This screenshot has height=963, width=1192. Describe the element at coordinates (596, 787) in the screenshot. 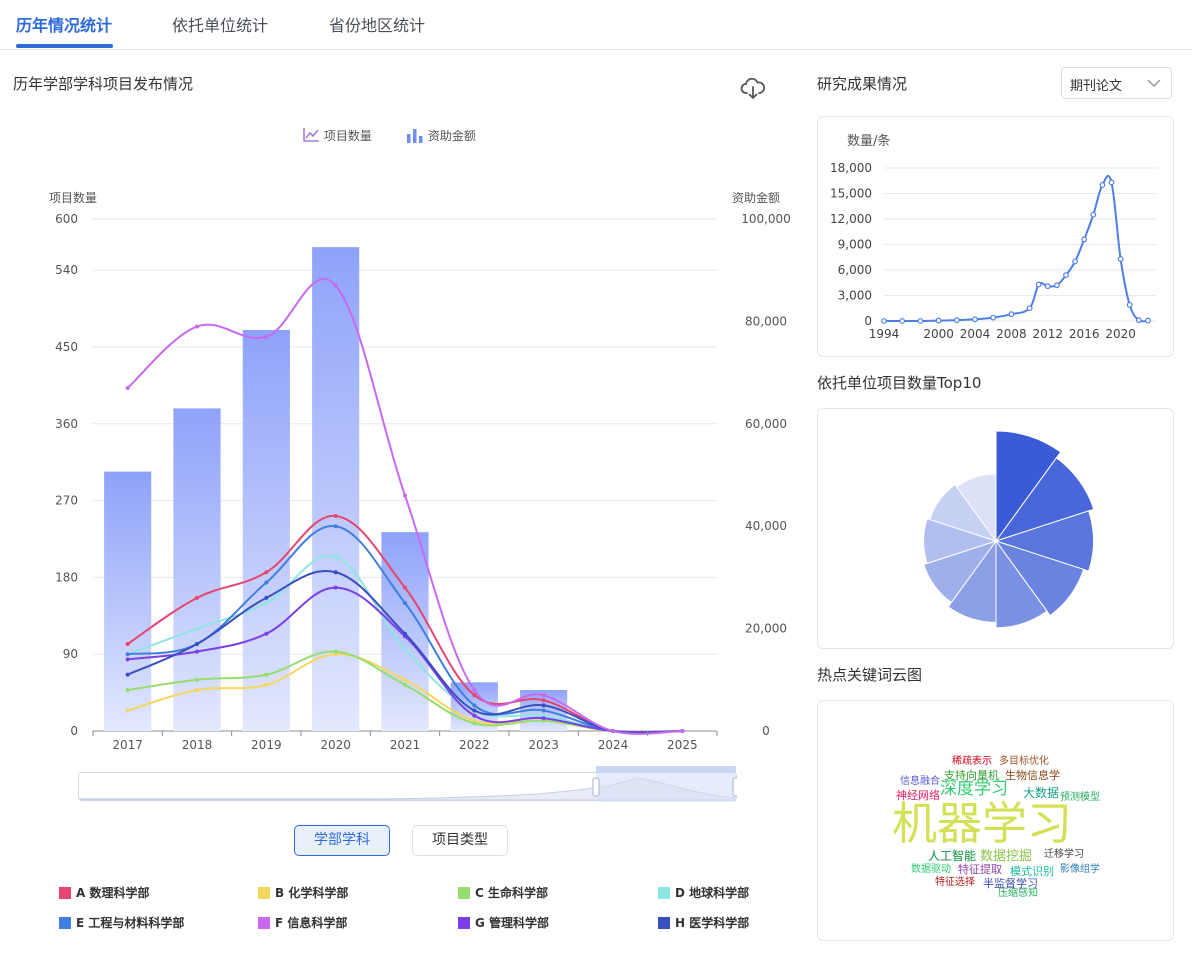

I see `zoom-handle-left` at that location.